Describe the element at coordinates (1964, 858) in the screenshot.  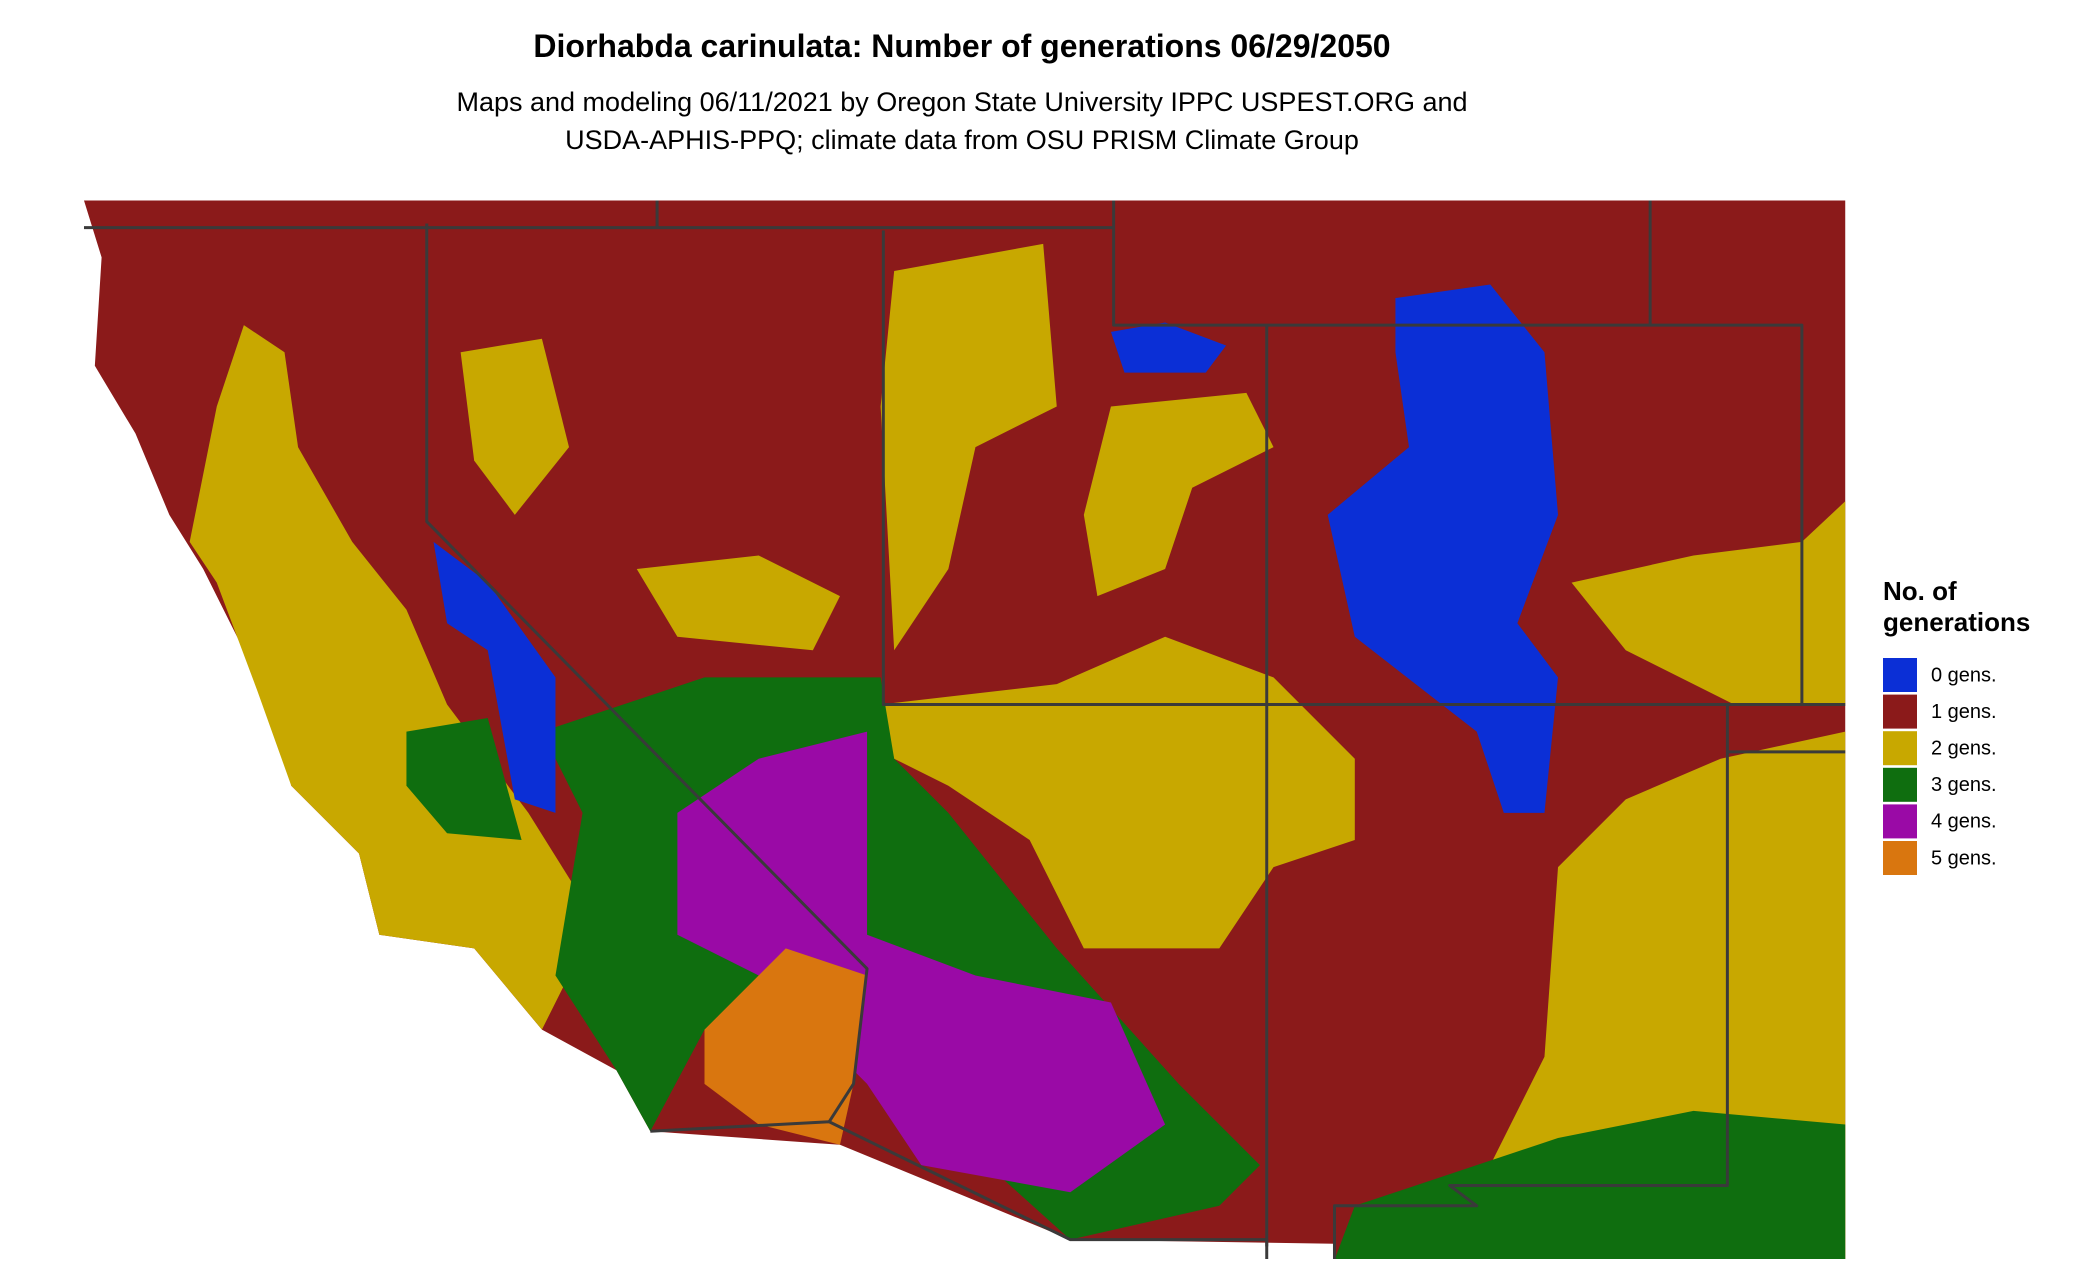
I see `legend-label: 5 gens.` at that location.